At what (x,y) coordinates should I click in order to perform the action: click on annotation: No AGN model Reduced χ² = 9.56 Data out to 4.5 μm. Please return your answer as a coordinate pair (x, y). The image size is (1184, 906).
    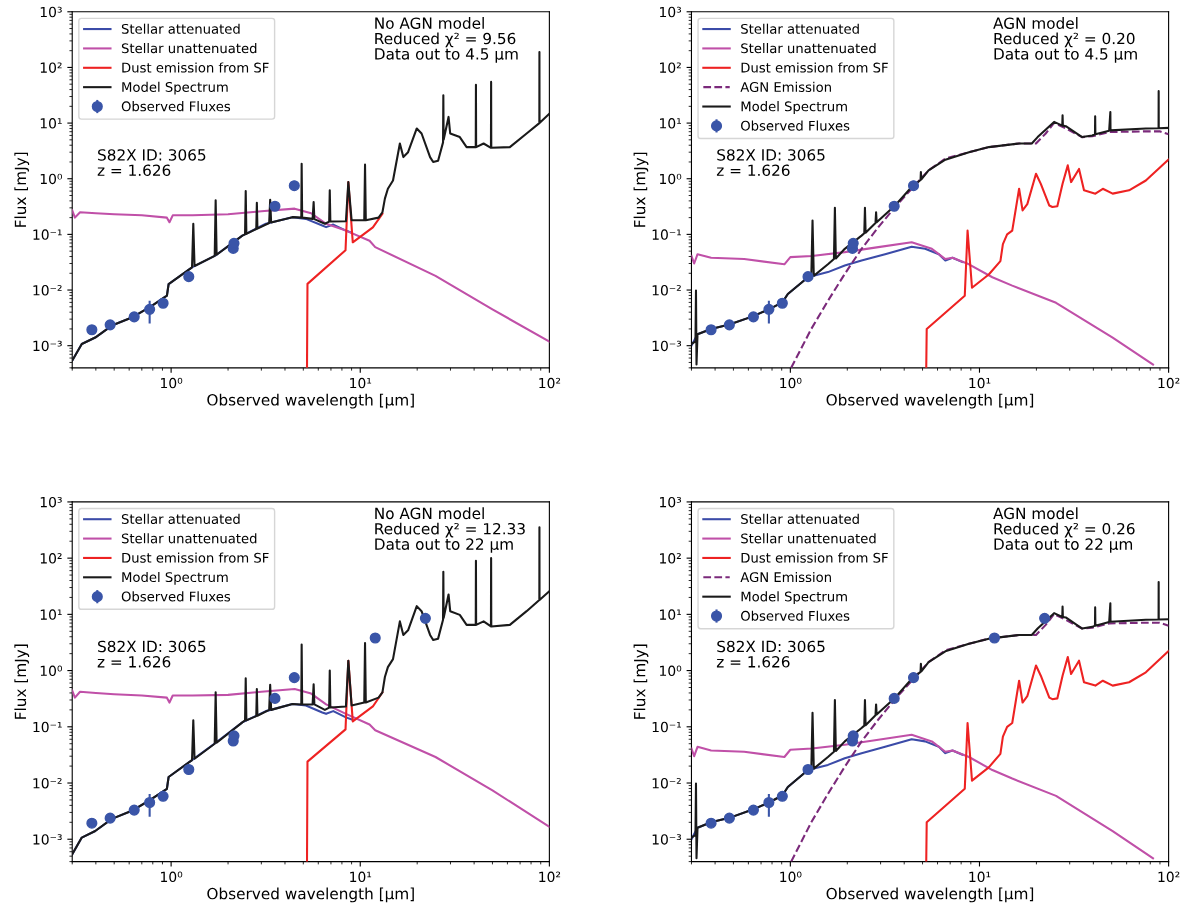
    Looking at the image, I should click on (446, 40).